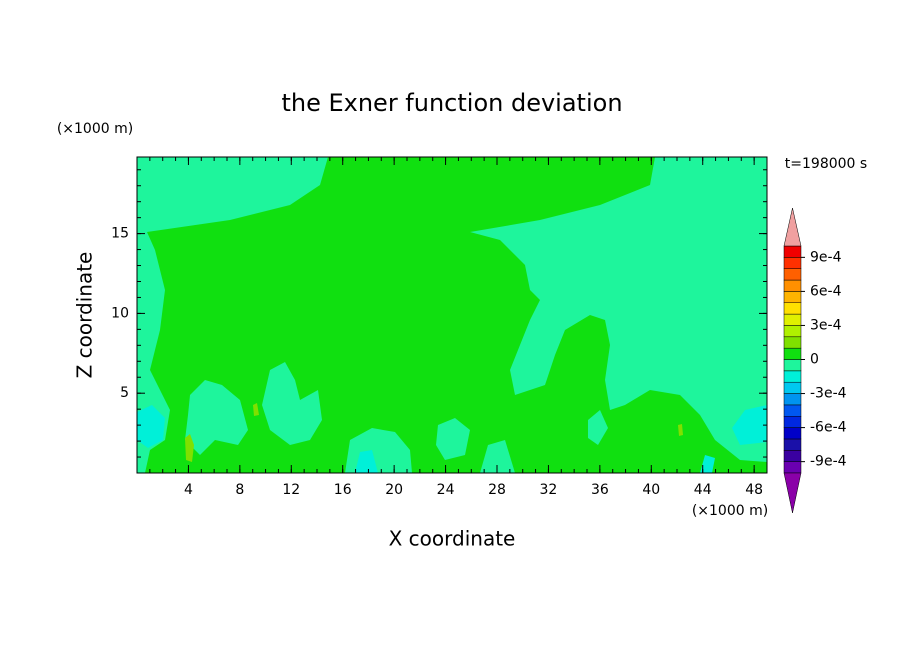  Describe the element at coordinates (826, 257) in the screenshot. I see `colorbar-tick-label: 9e-4` at that location.